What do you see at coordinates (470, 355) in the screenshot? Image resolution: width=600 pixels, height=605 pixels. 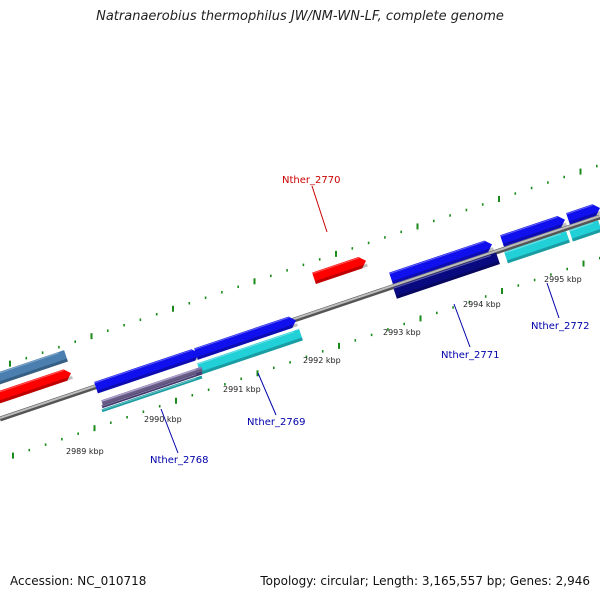 I see `gene-label: Nther_2771` at bounding box center [470, 355].